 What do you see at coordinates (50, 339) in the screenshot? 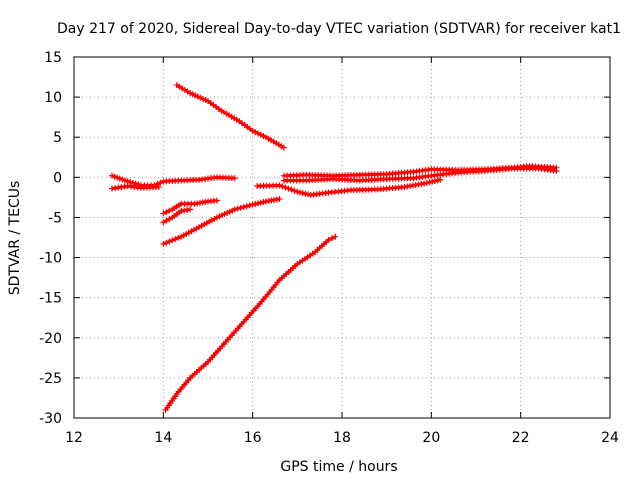
I see `y-tick-label: -20` at bounding box center [50, 339].